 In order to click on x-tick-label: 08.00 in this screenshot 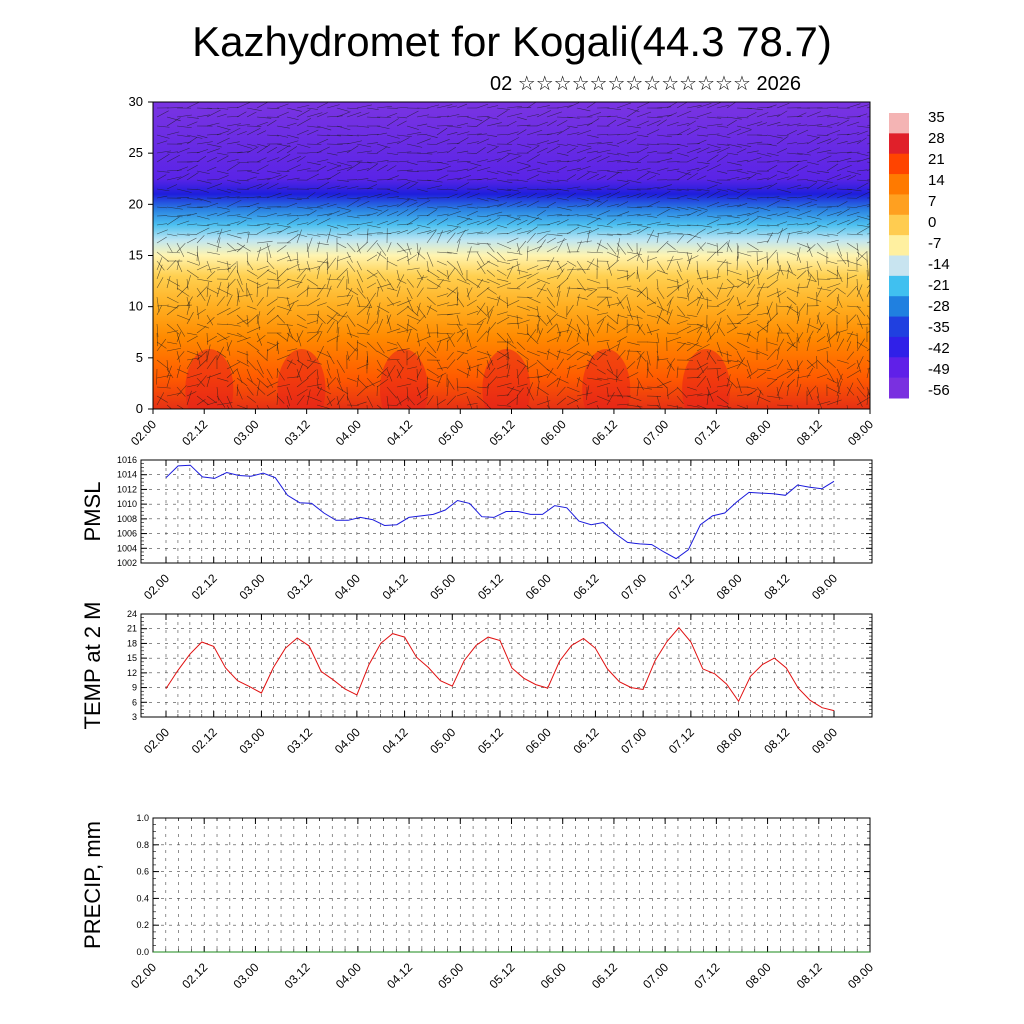, I will do `click(729, 740)`.